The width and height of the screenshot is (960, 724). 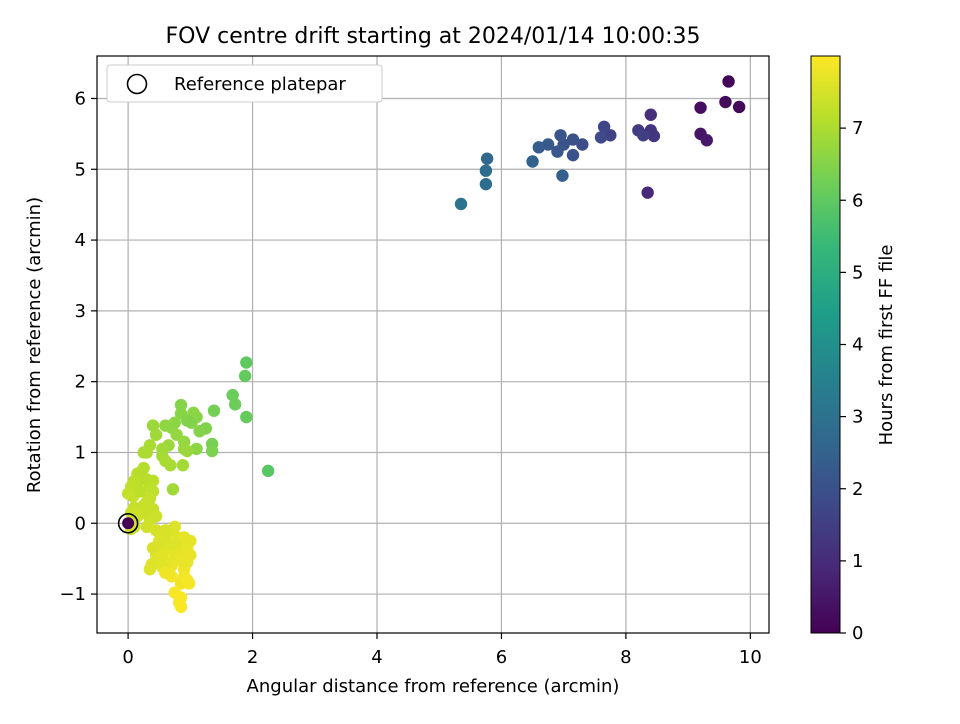 What do you see at coordinates (80, 240) in the screenshot?
I see `y-tick-label: 4` at bounding box center [80, 240].